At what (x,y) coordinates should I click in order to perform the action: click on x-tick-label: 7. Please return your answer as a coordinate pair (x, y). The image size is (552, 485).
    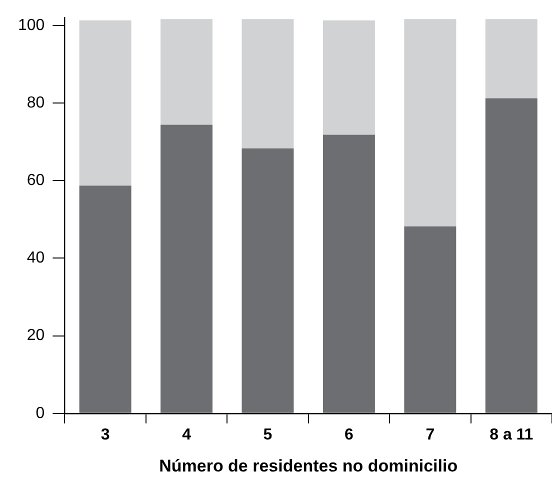
    Looking at the image, I should click on (430, 435).